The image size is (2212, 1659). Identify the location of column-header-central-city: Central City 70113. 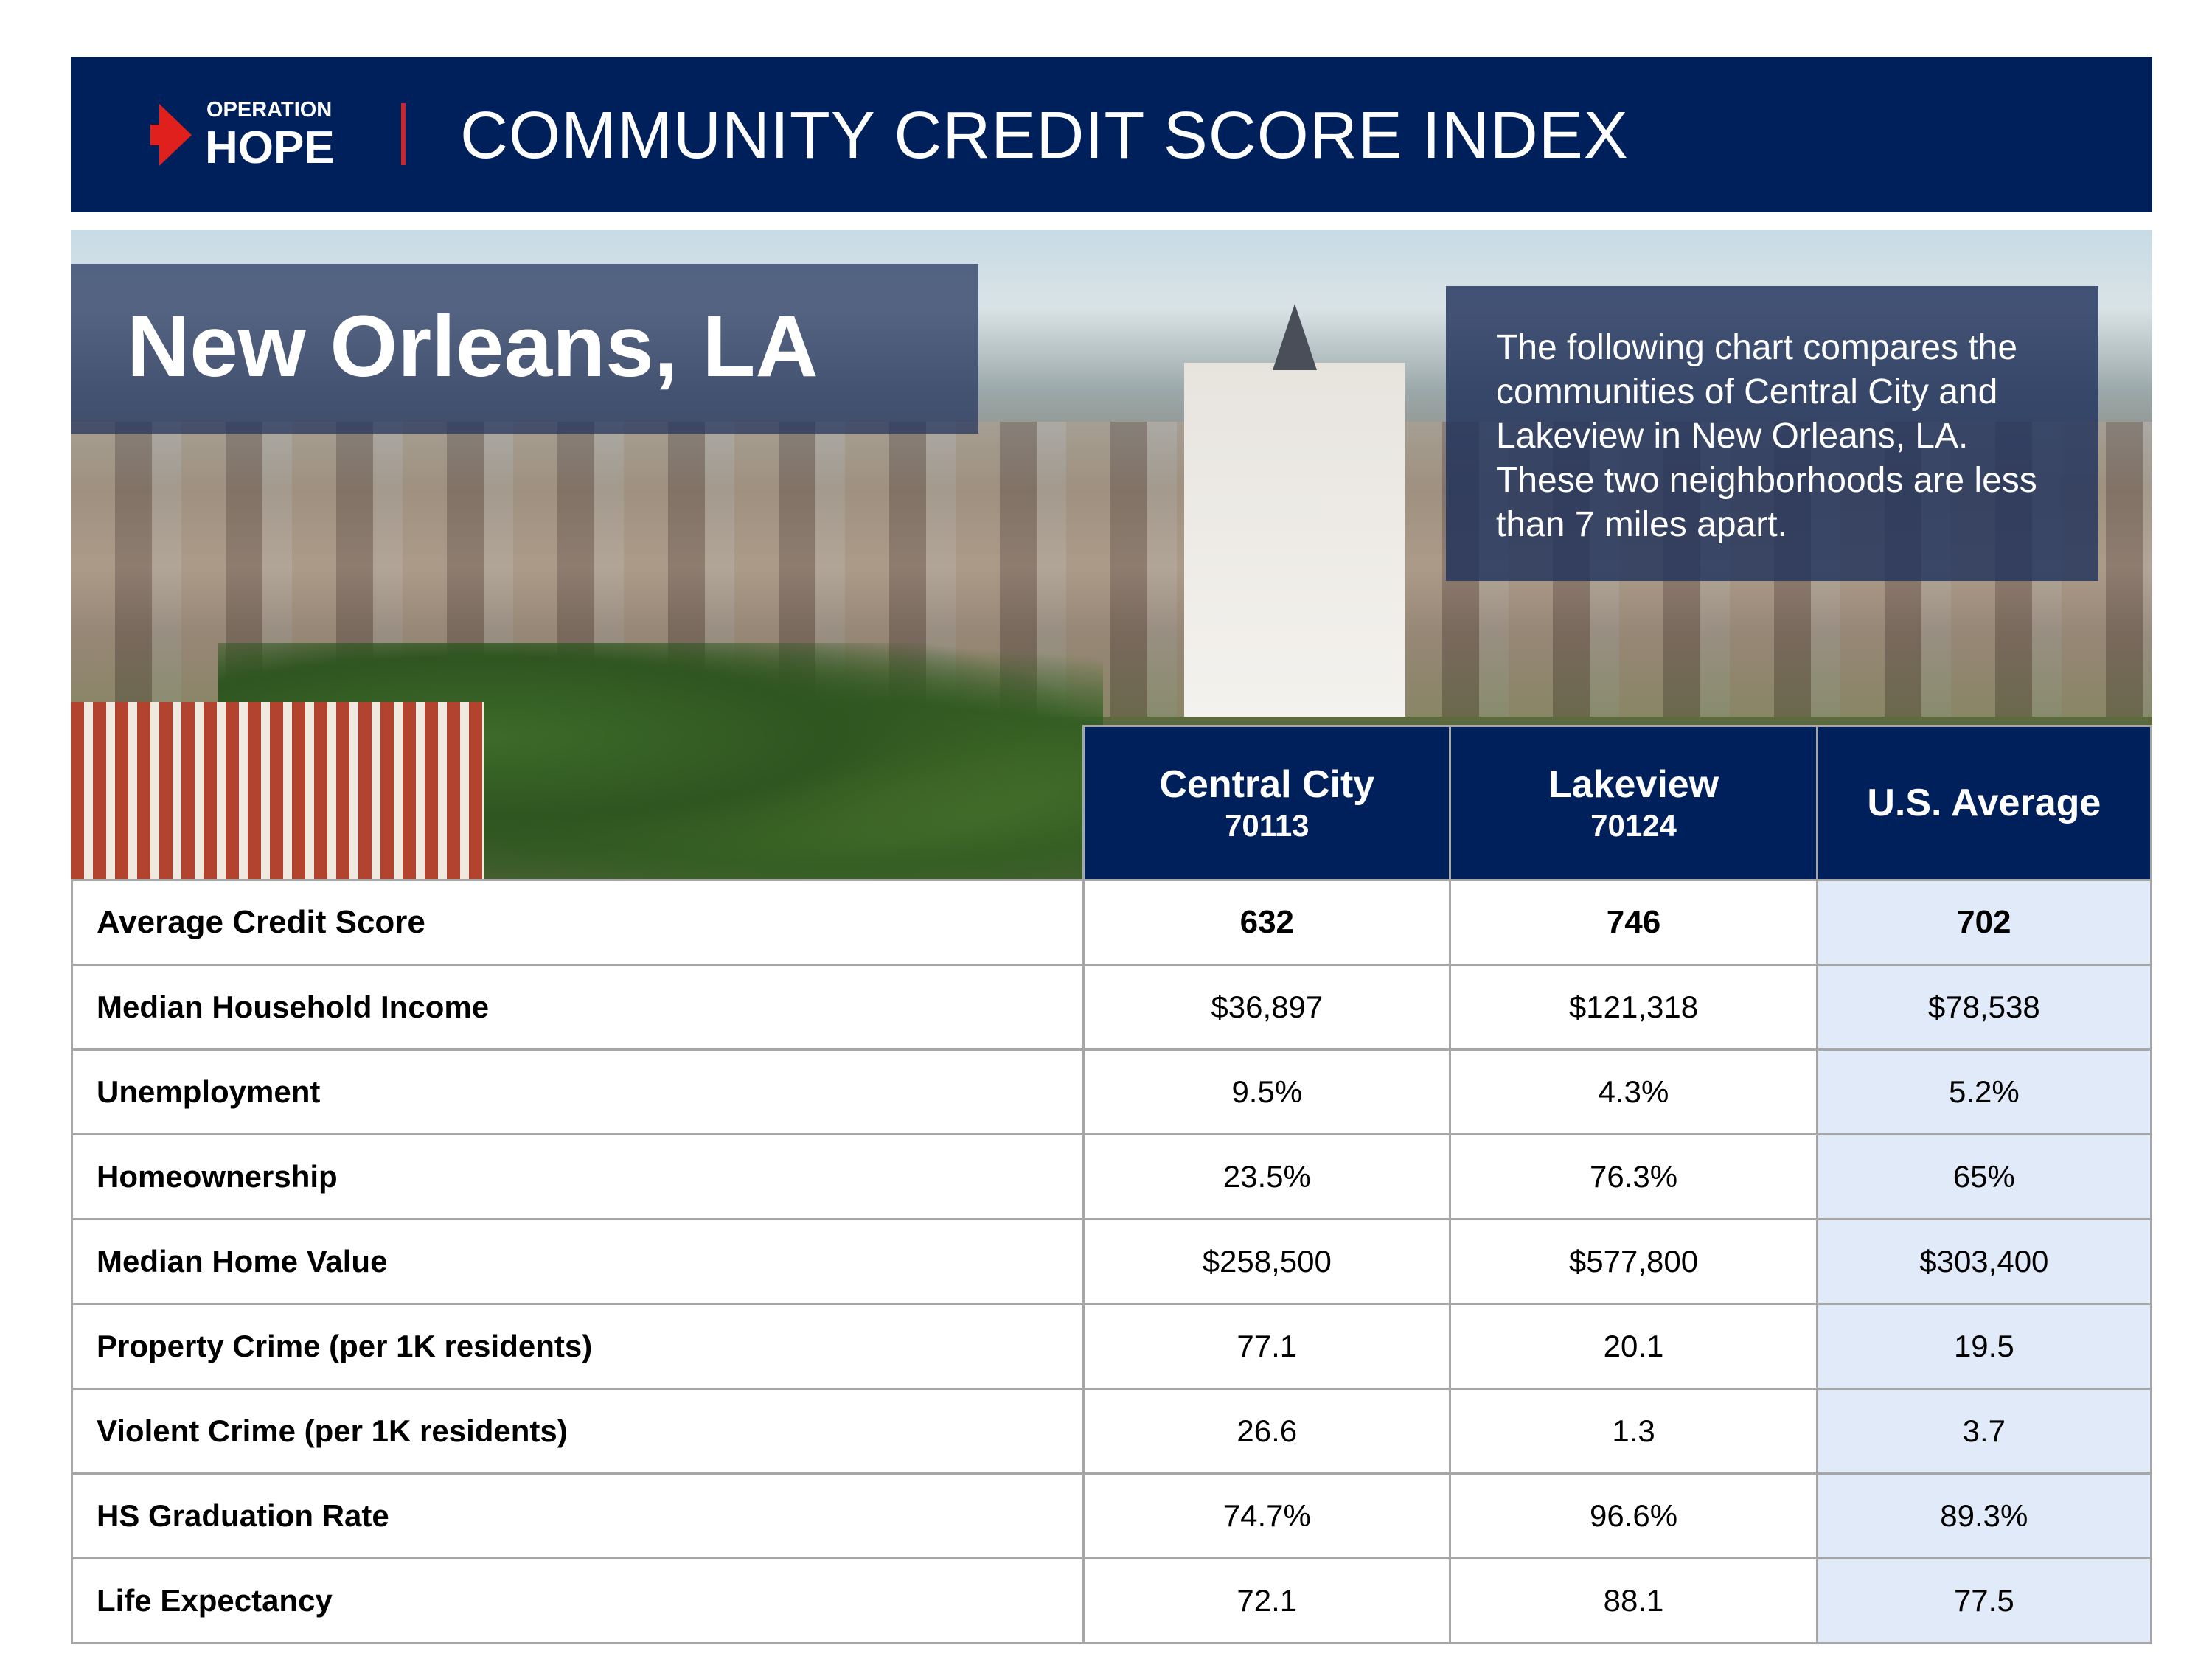
(1267, 803).